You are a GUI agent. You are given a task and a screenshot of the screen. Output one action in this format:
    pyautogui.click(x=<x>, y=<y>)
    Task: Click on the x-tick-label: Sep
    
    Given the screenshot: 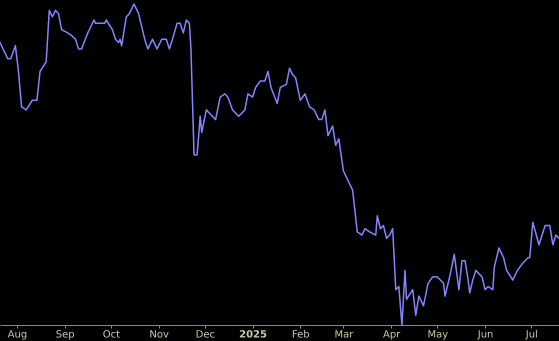 What is the action you would take?
    pyautogui.click(x=65, y=335)
    